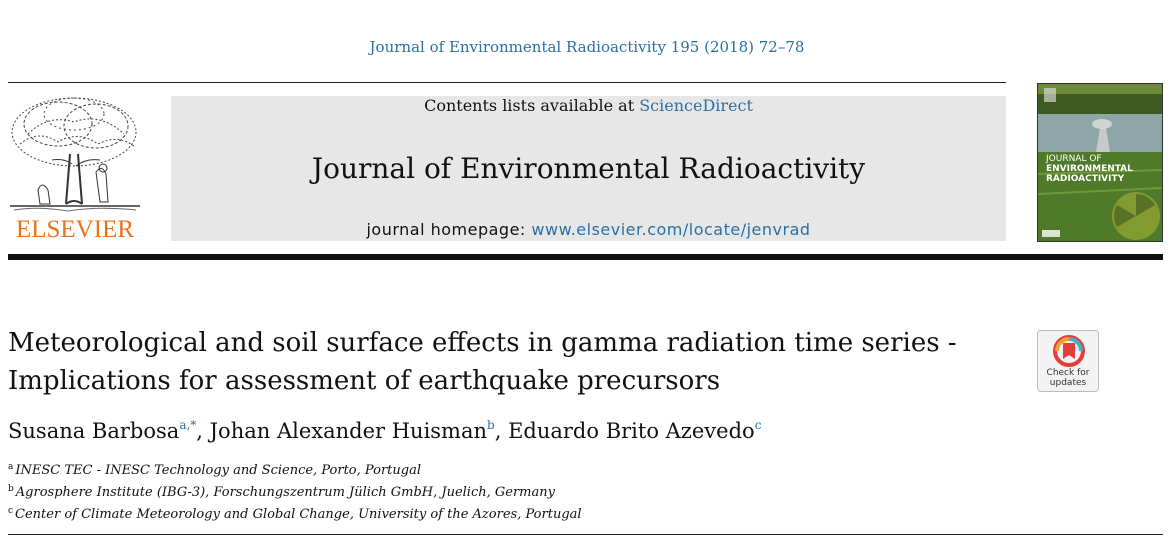 This screenshot has height=552, width=1174. Describe the element at coordinates (507, 82) in the screenshot. I see `header-rule` at that location.